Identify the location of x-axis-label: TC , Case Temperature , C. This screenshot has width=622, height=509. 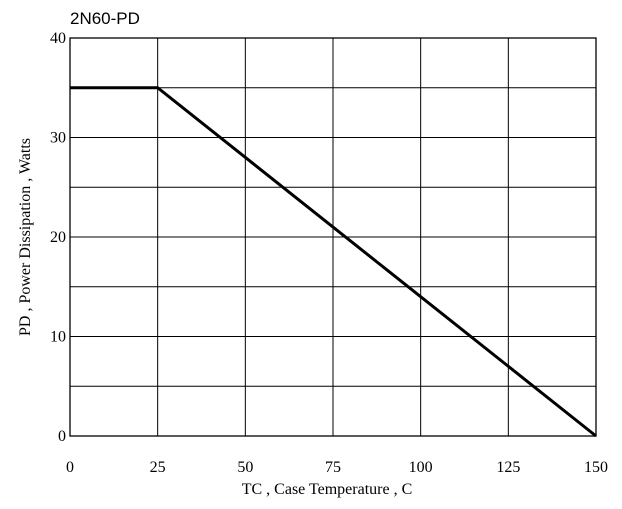
(327, 489).